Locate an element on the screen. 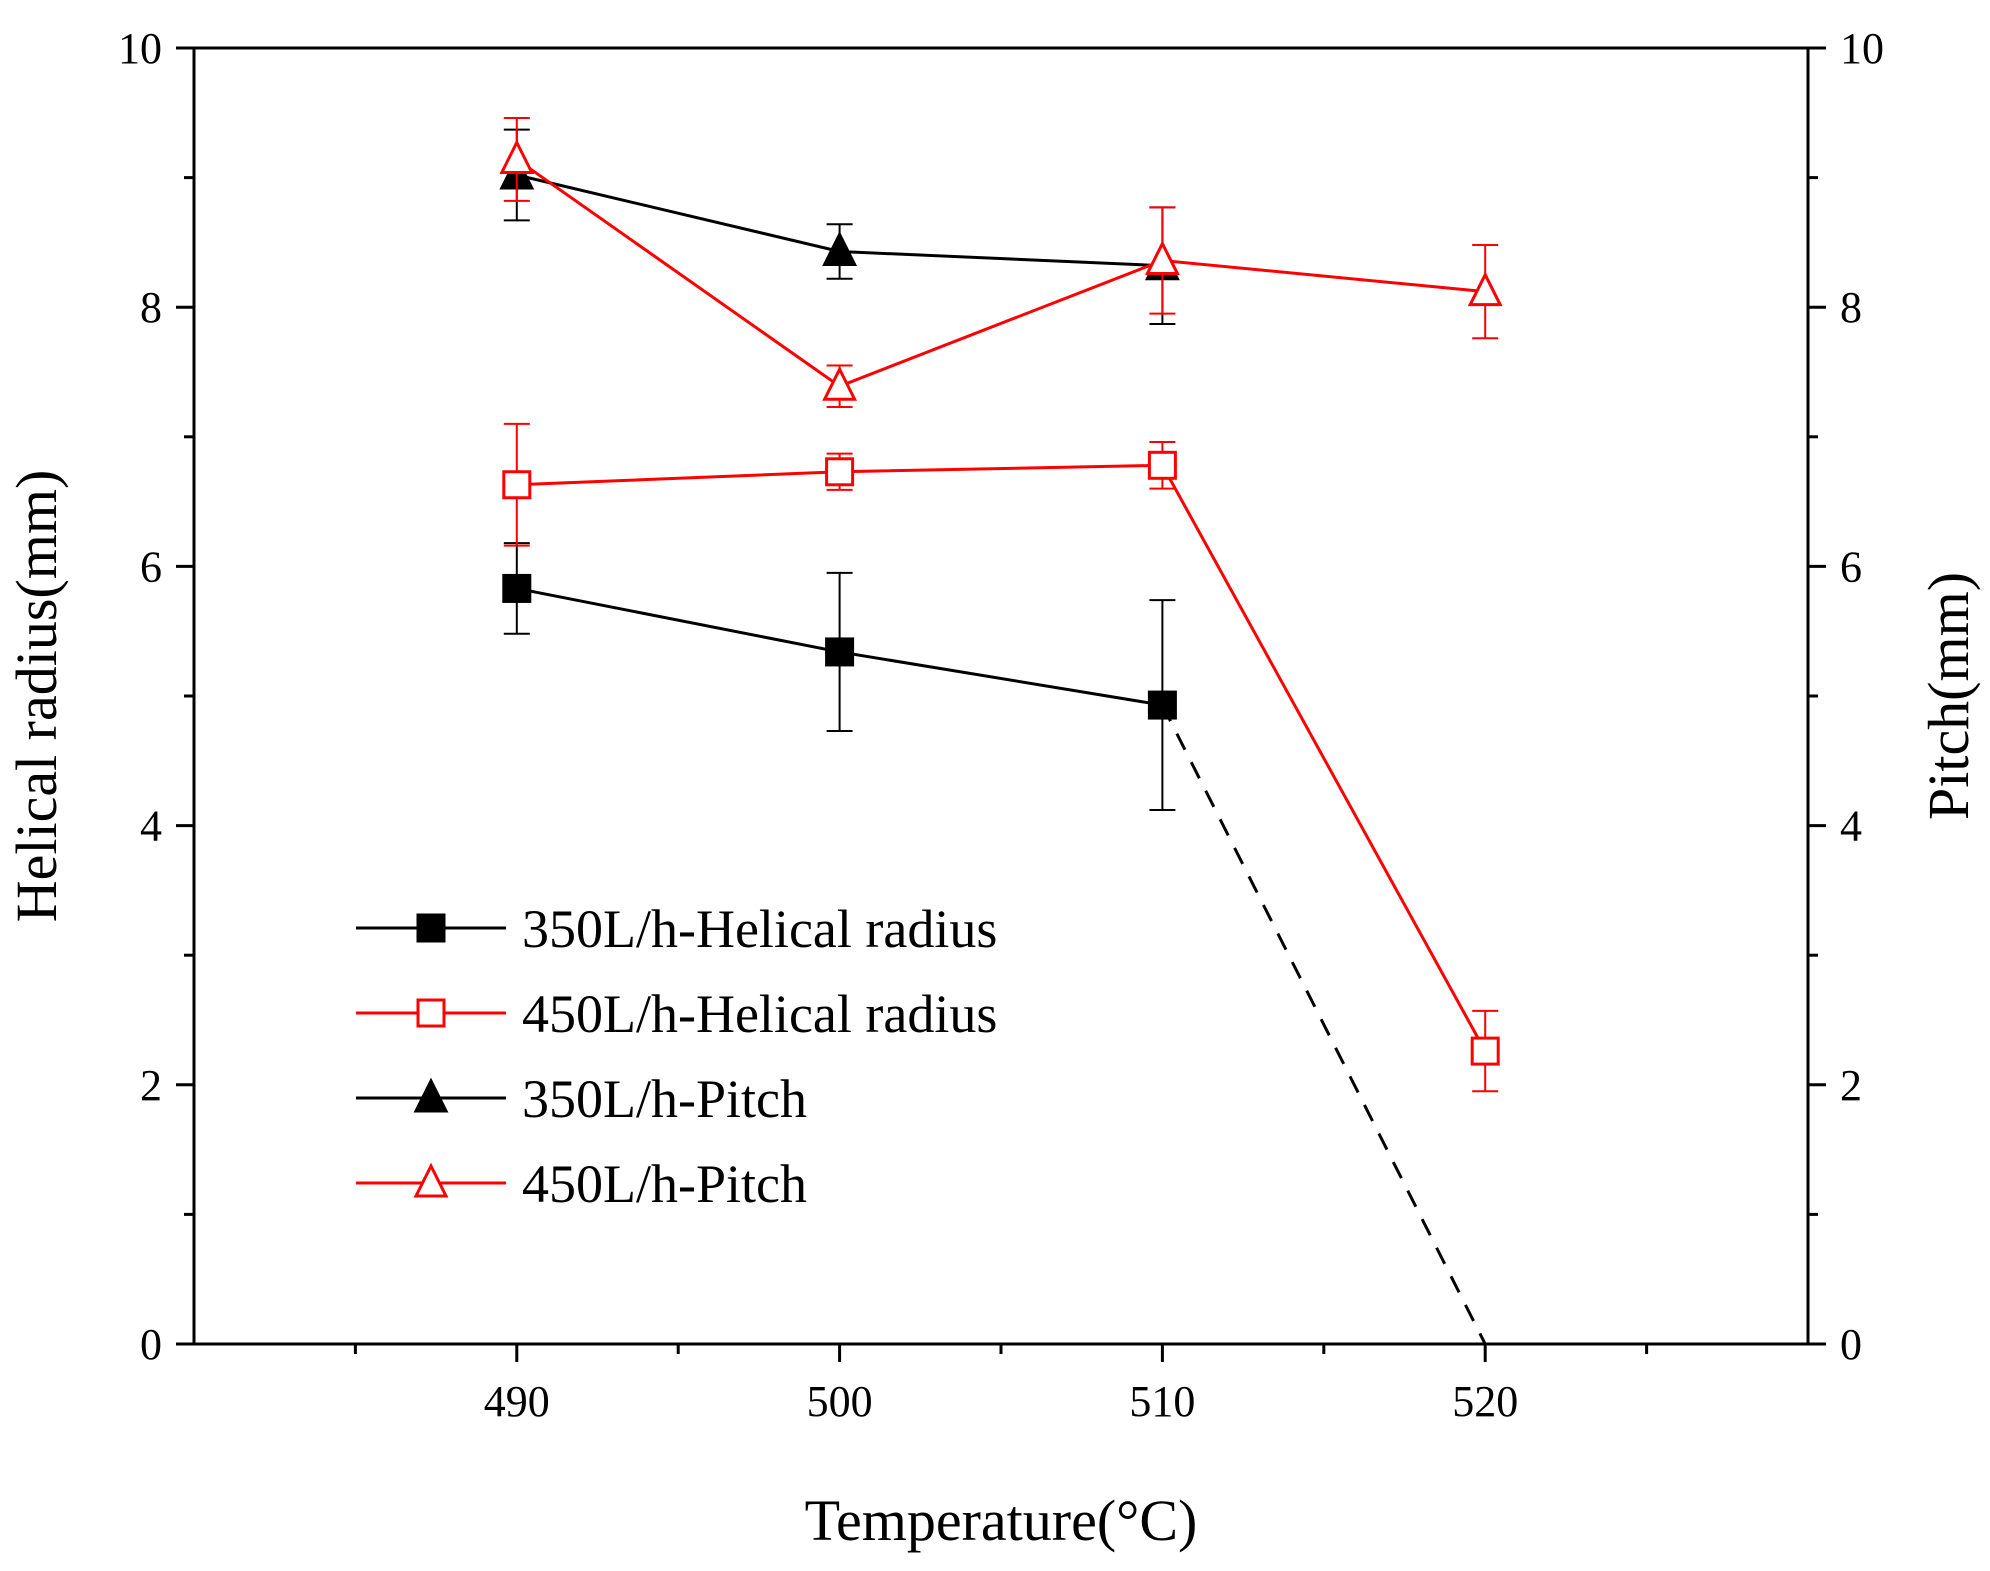  y-right-tick-label: 10 is located at coordinates (1862, 48).